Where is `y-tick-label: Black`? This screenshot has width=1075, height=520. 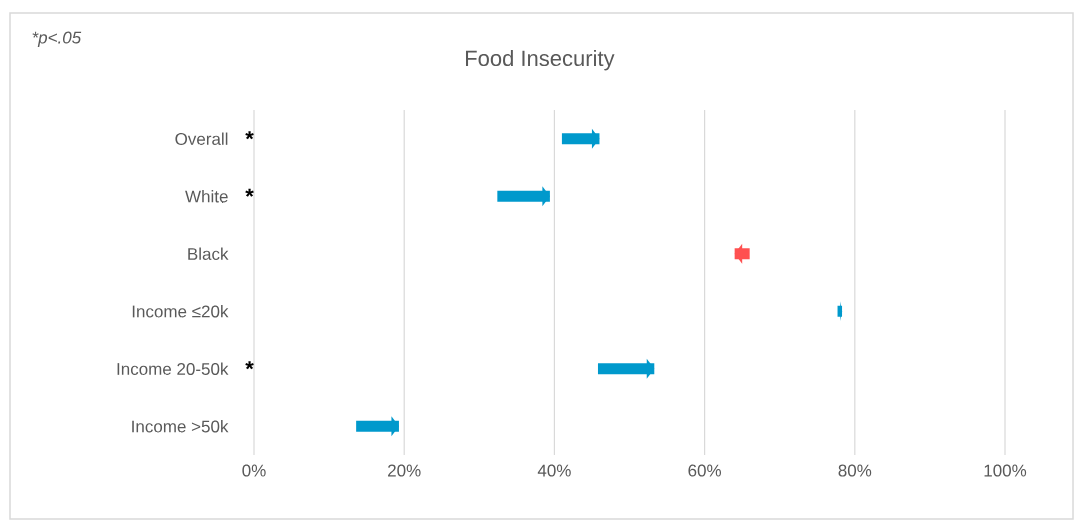 y-tick-label: Black is located at coordinates (208, 253).